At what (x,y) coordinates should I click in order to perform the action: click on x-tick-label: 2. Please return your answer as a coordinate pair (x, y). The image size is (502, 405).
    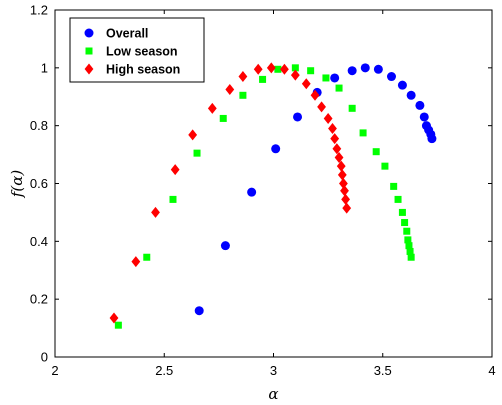
    Looking at the image, I should click on (54, 370).